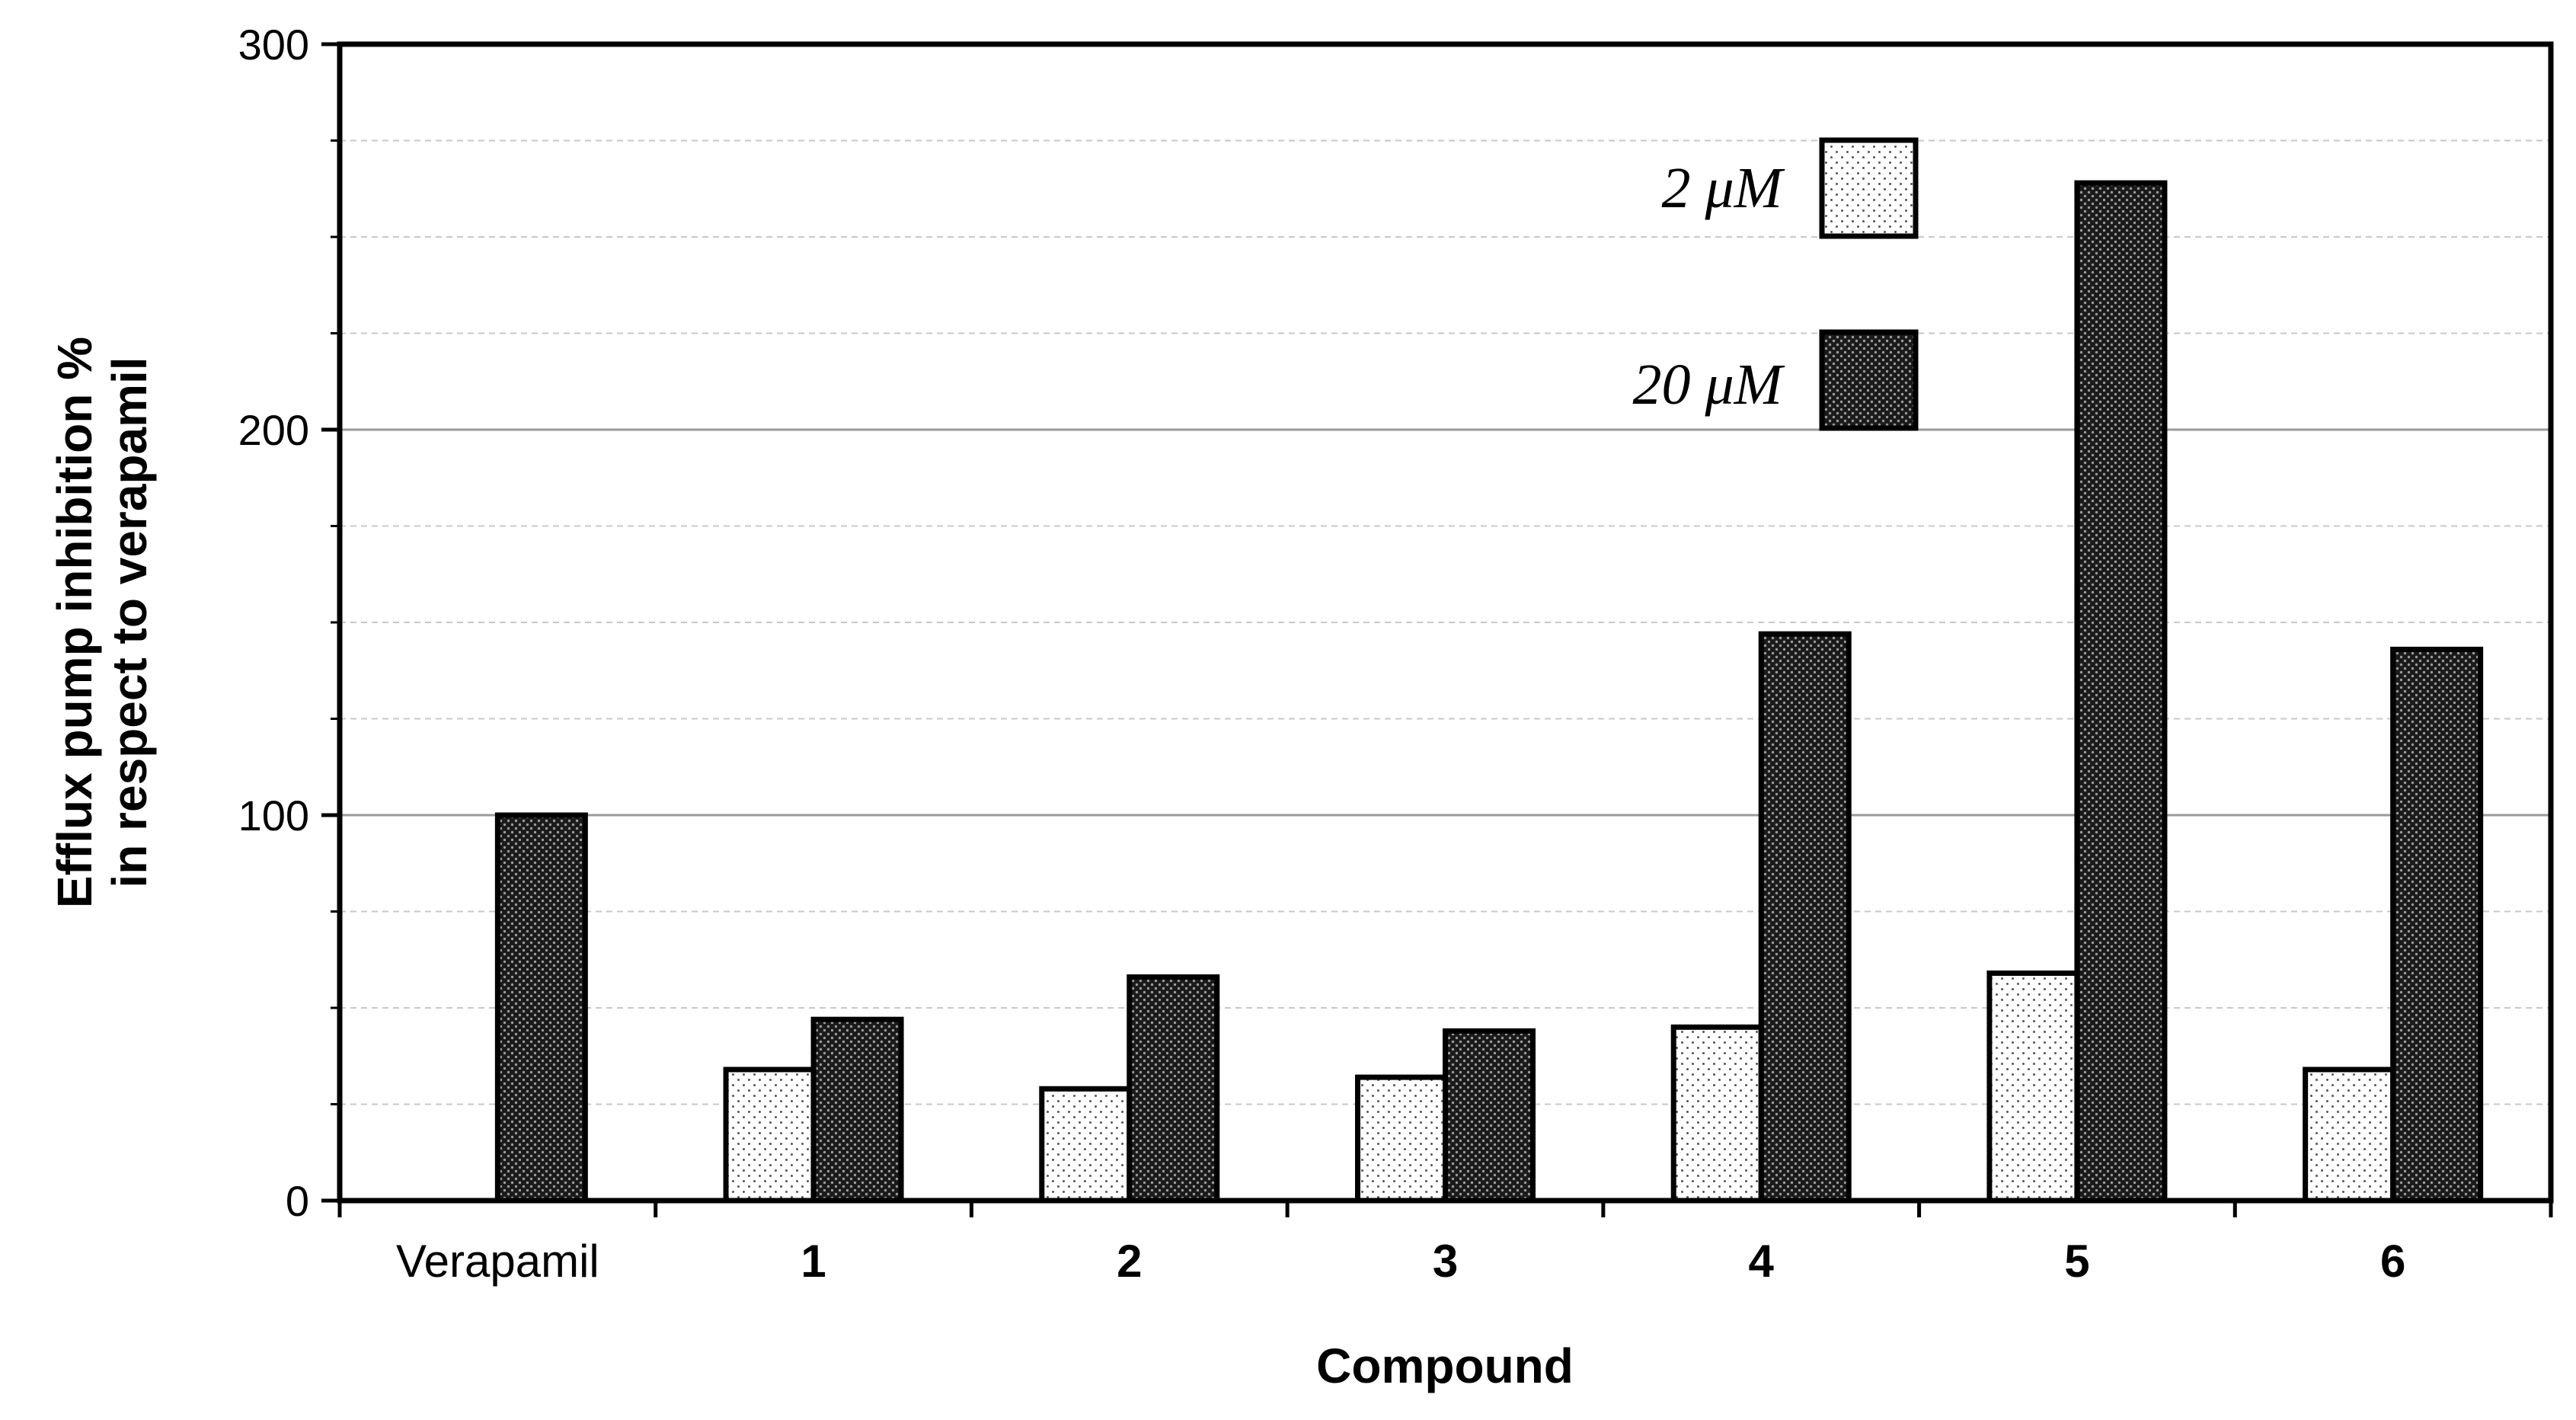 This screenshot has width=2576, height=1420. I want to click on x-tick-label: 5, so click(2076, 1261).